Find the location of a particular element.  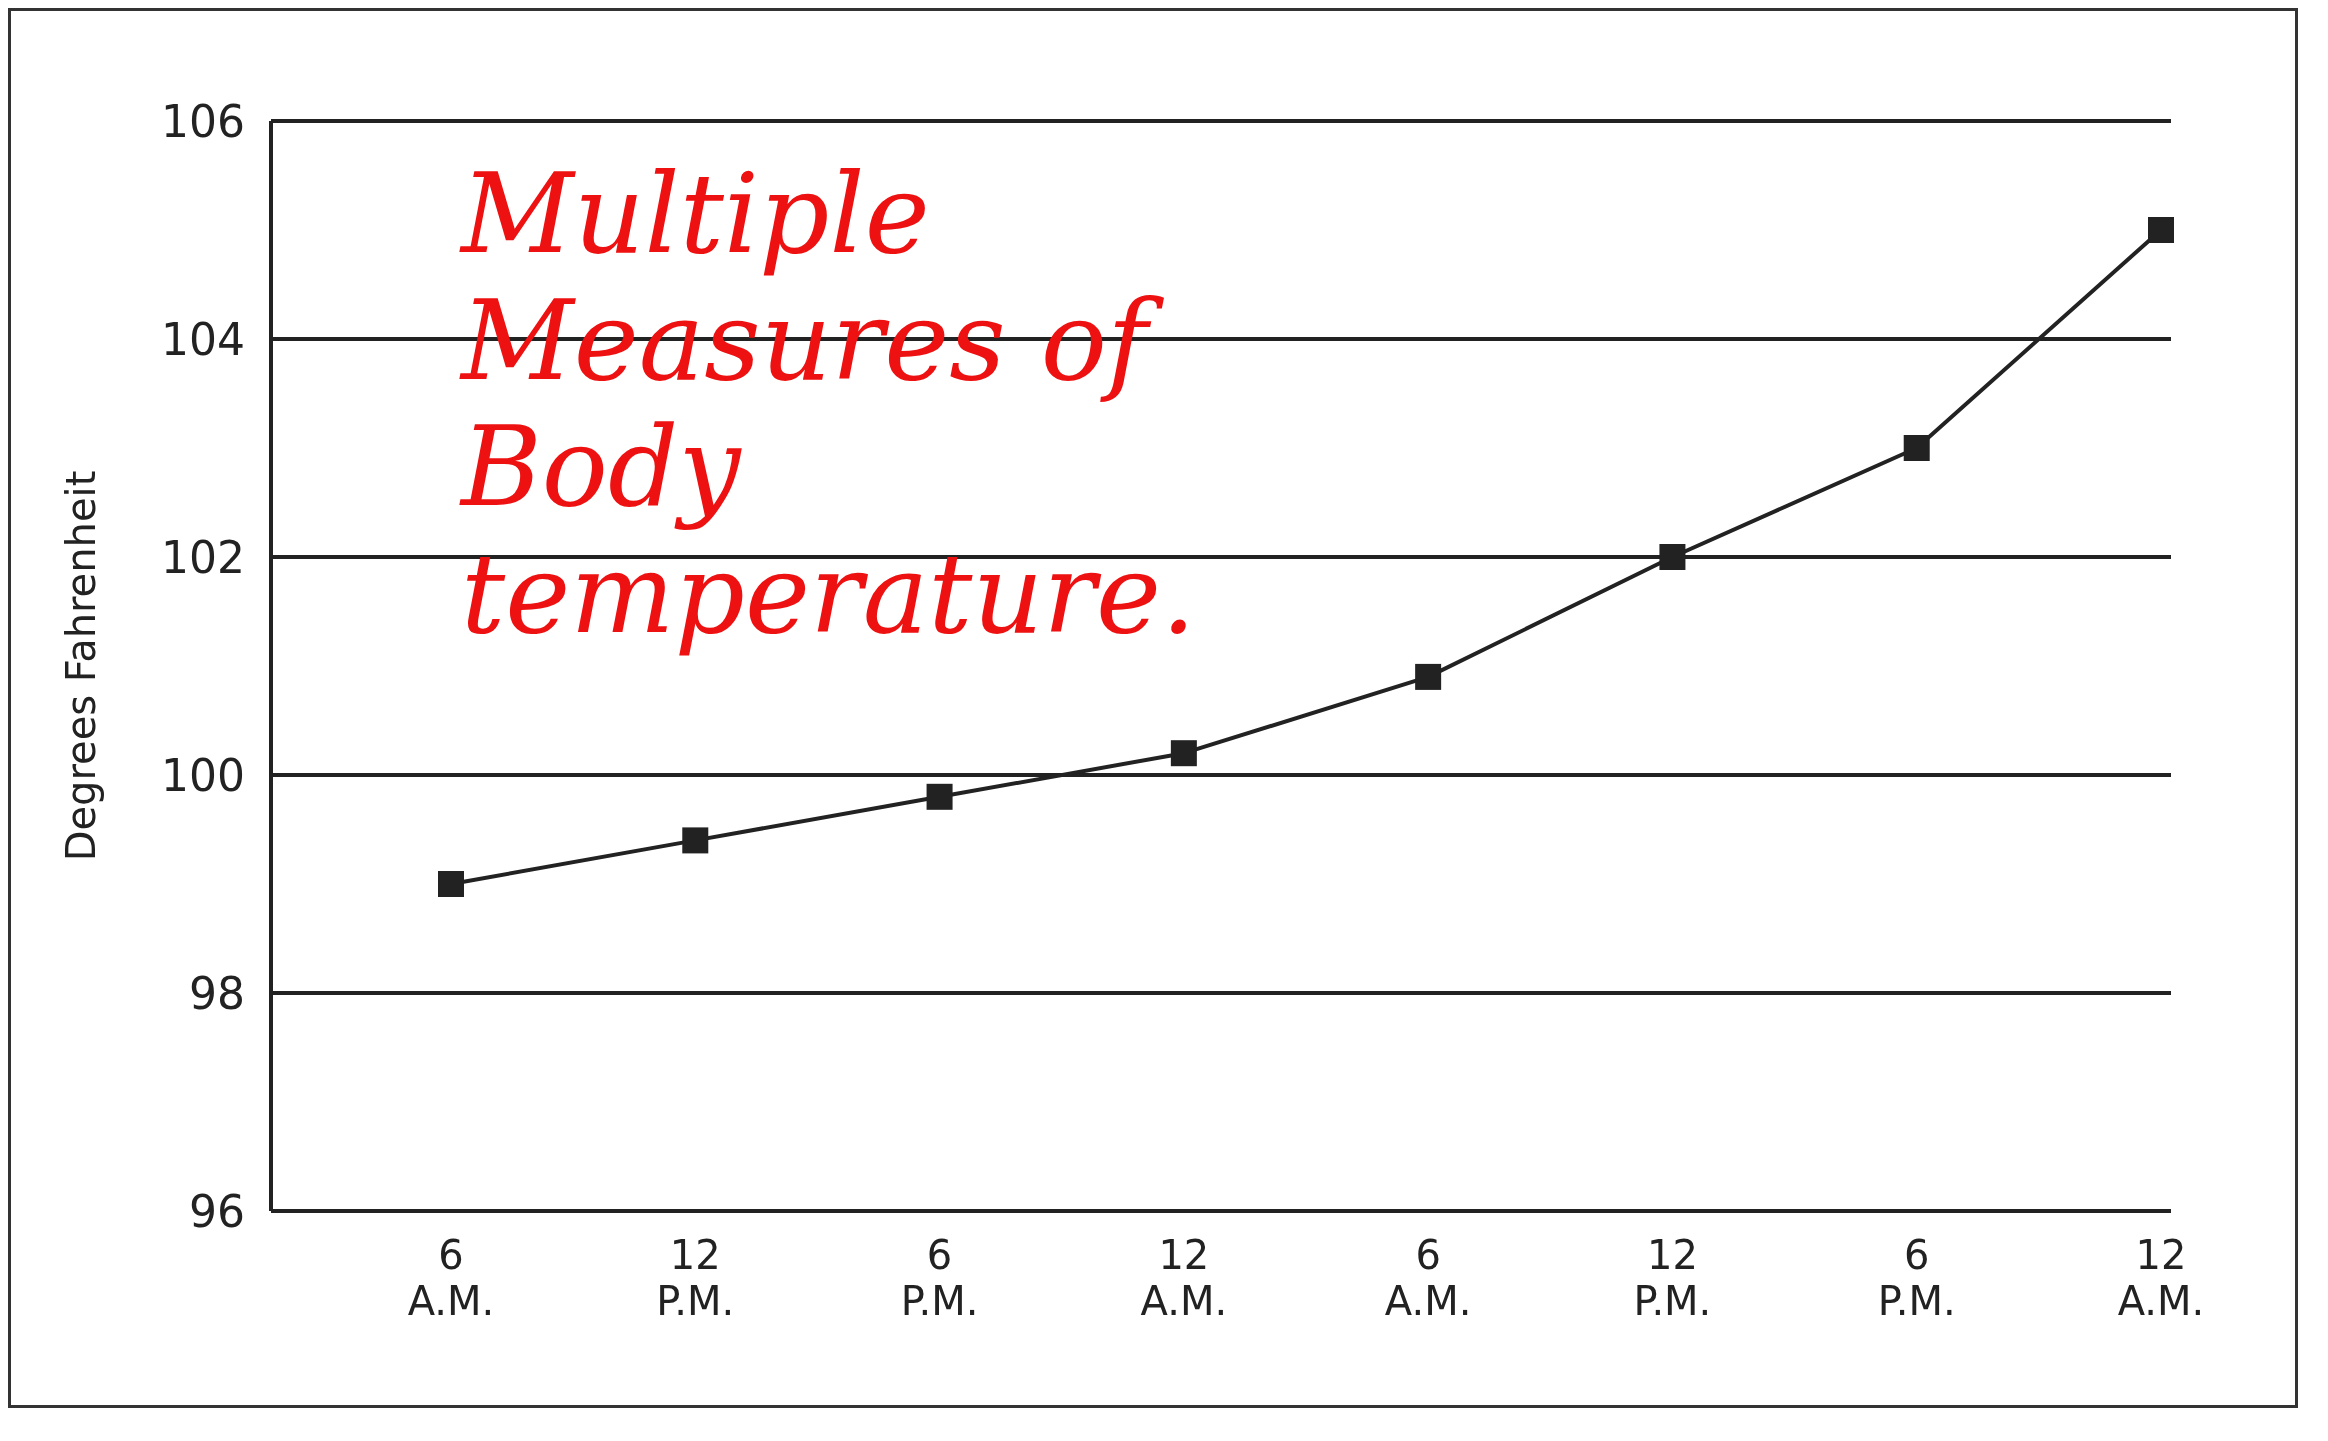

y-tick-label: 100 is located at coordinates (203, 775).